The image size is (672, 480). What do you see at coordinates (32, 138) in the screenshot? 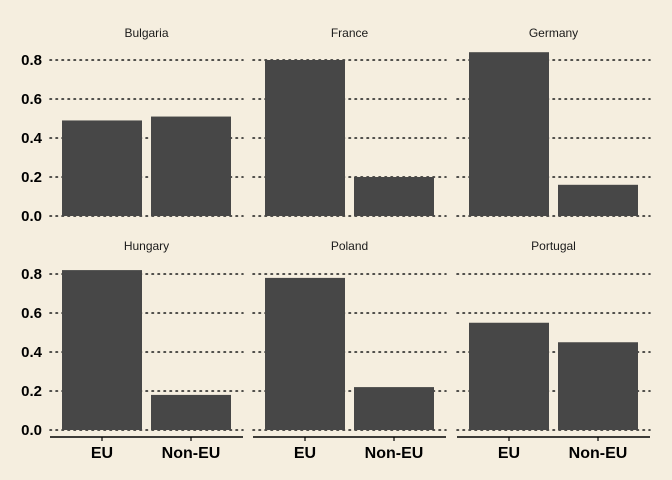
I see `y-tick-label-row1-2: 0.4` at bounding box center [32, 138].